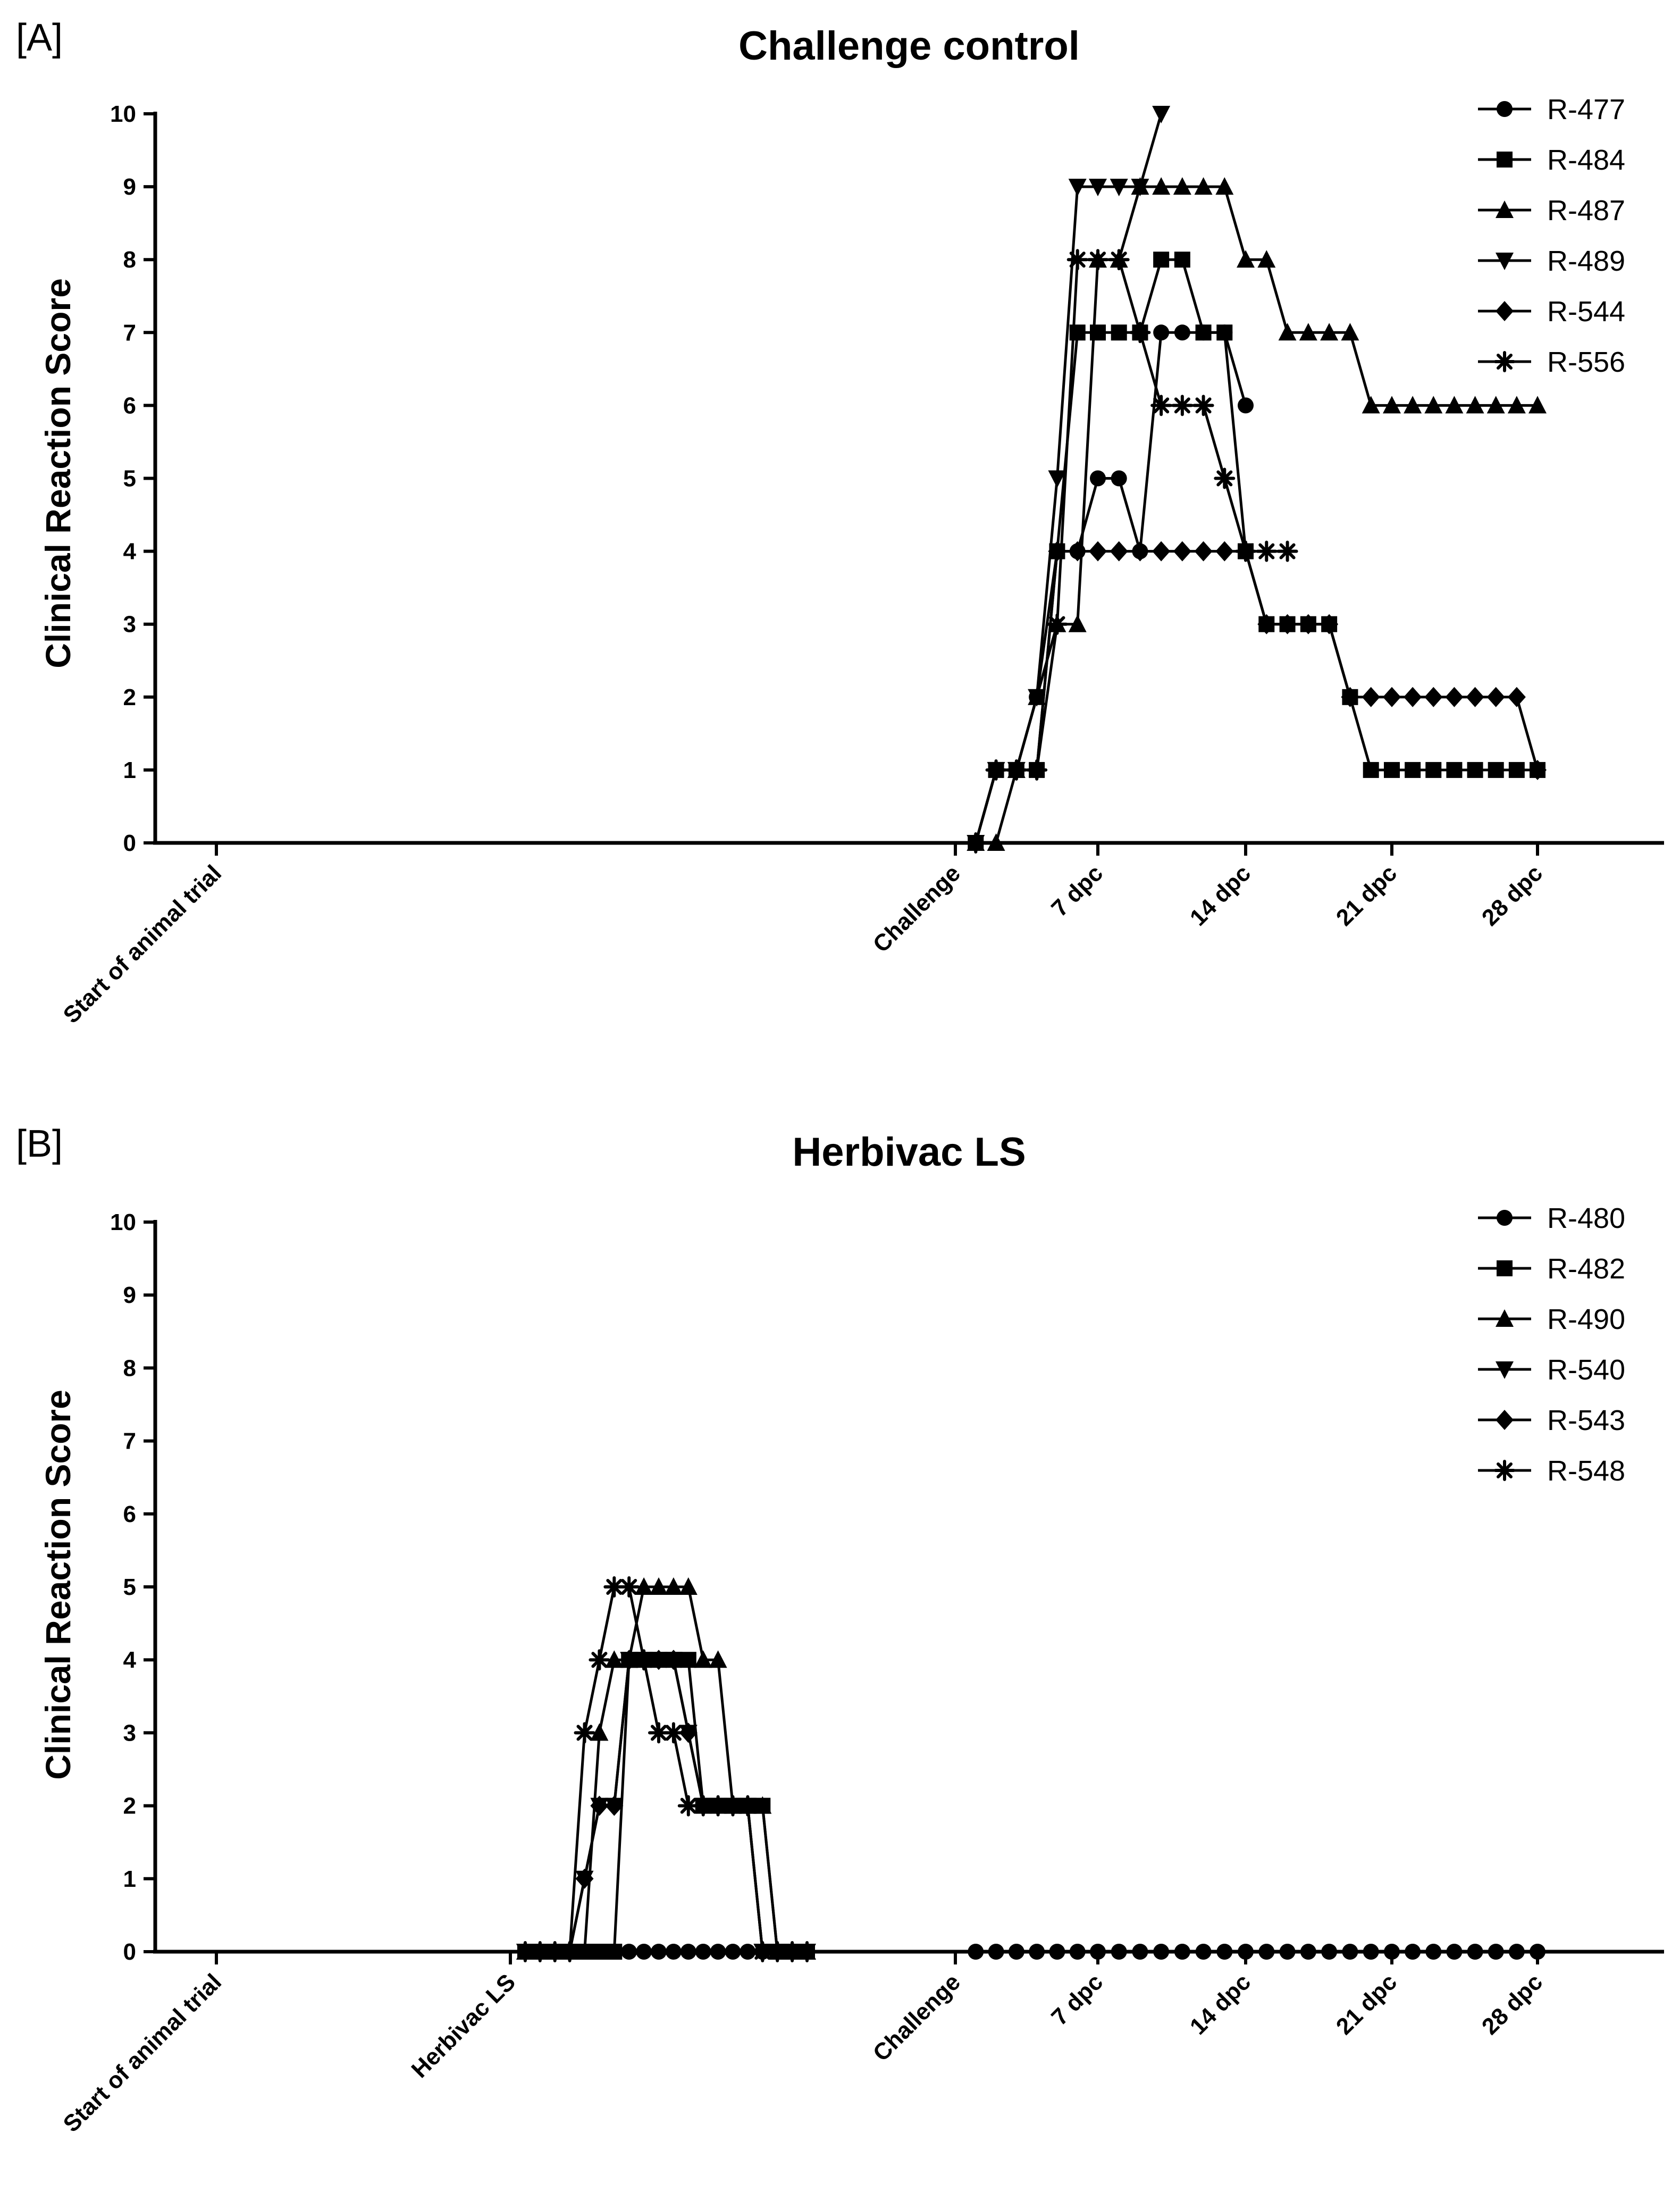 This screenshot has width=1680, height=2191. I want to click on y-tick-label: 10, so click(123, 1222).